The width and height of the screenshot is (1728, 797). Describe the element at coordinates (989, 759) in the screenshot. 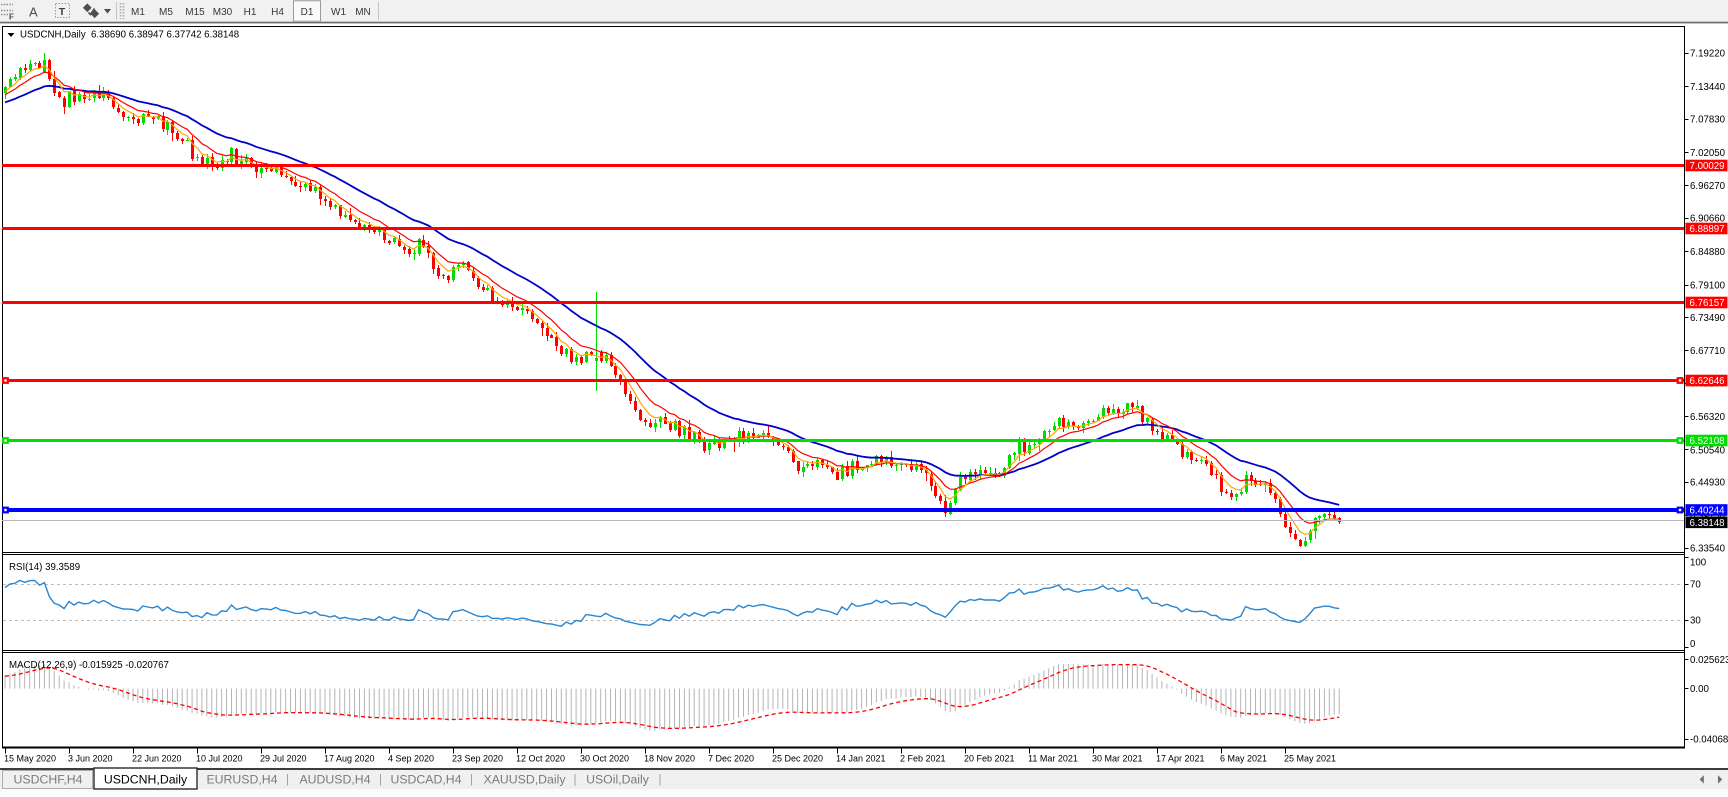

I see `svg-text: 20 Feb 2021` at that location.